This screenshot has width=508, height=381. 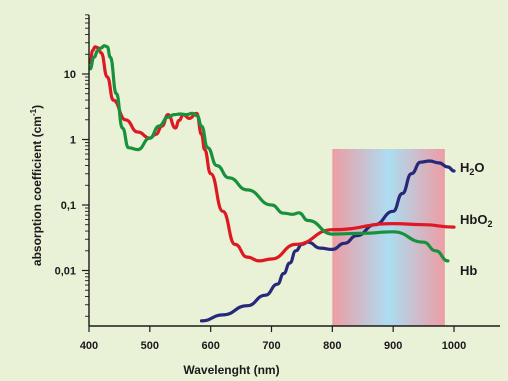 I want to click on x-tick-label-1000: 1000, so click(x=454, y=346).